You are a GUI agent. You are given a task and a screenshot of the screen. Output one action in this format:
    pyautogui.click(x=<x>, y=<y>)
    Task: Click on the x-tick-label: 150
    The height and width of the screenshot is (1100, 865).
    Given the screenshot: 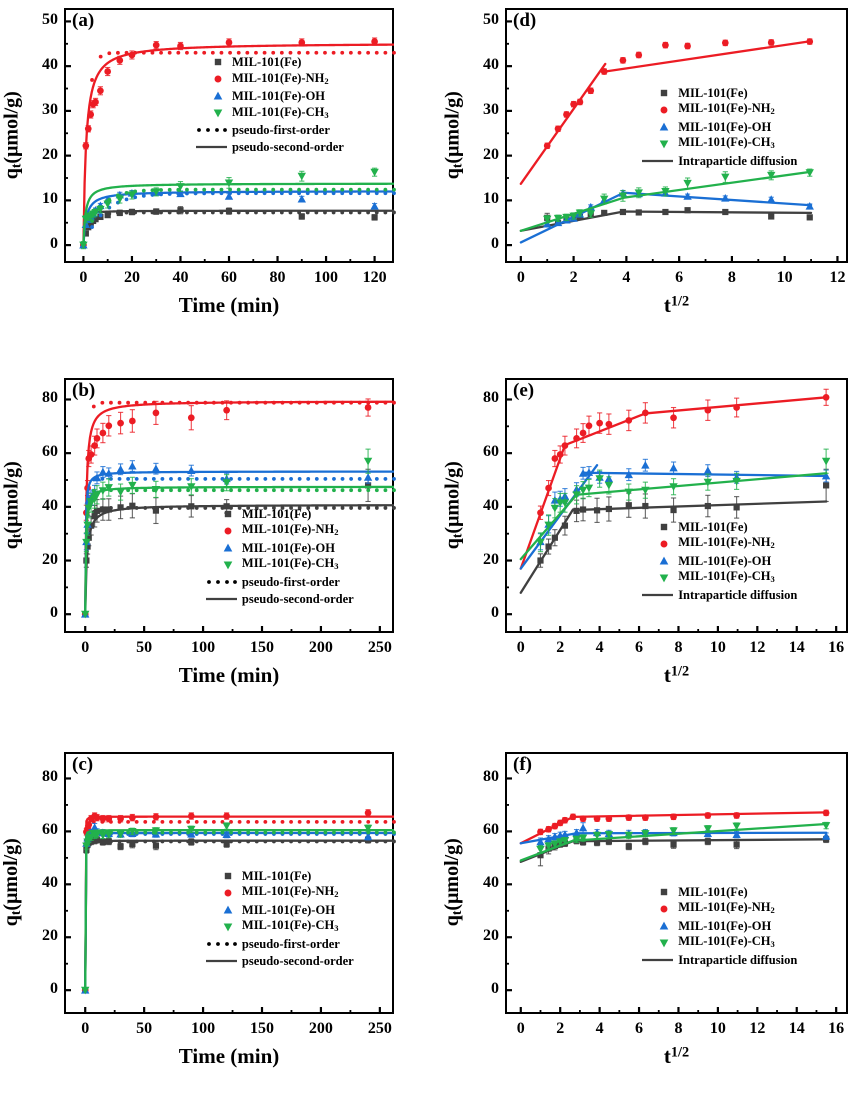 What is the action you would take?
    pyautogui.click(x=262, y=1028)
    